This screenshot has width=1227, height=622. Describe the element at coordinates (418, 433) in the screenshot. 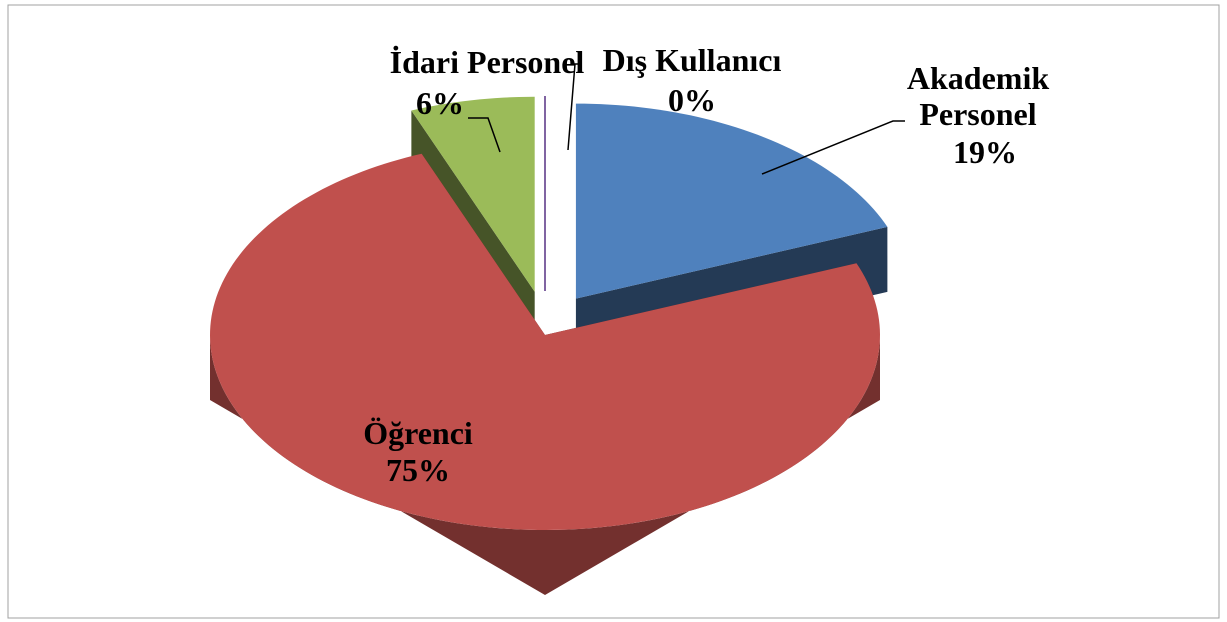

I see `slice-label: Öğrenci` at that location.